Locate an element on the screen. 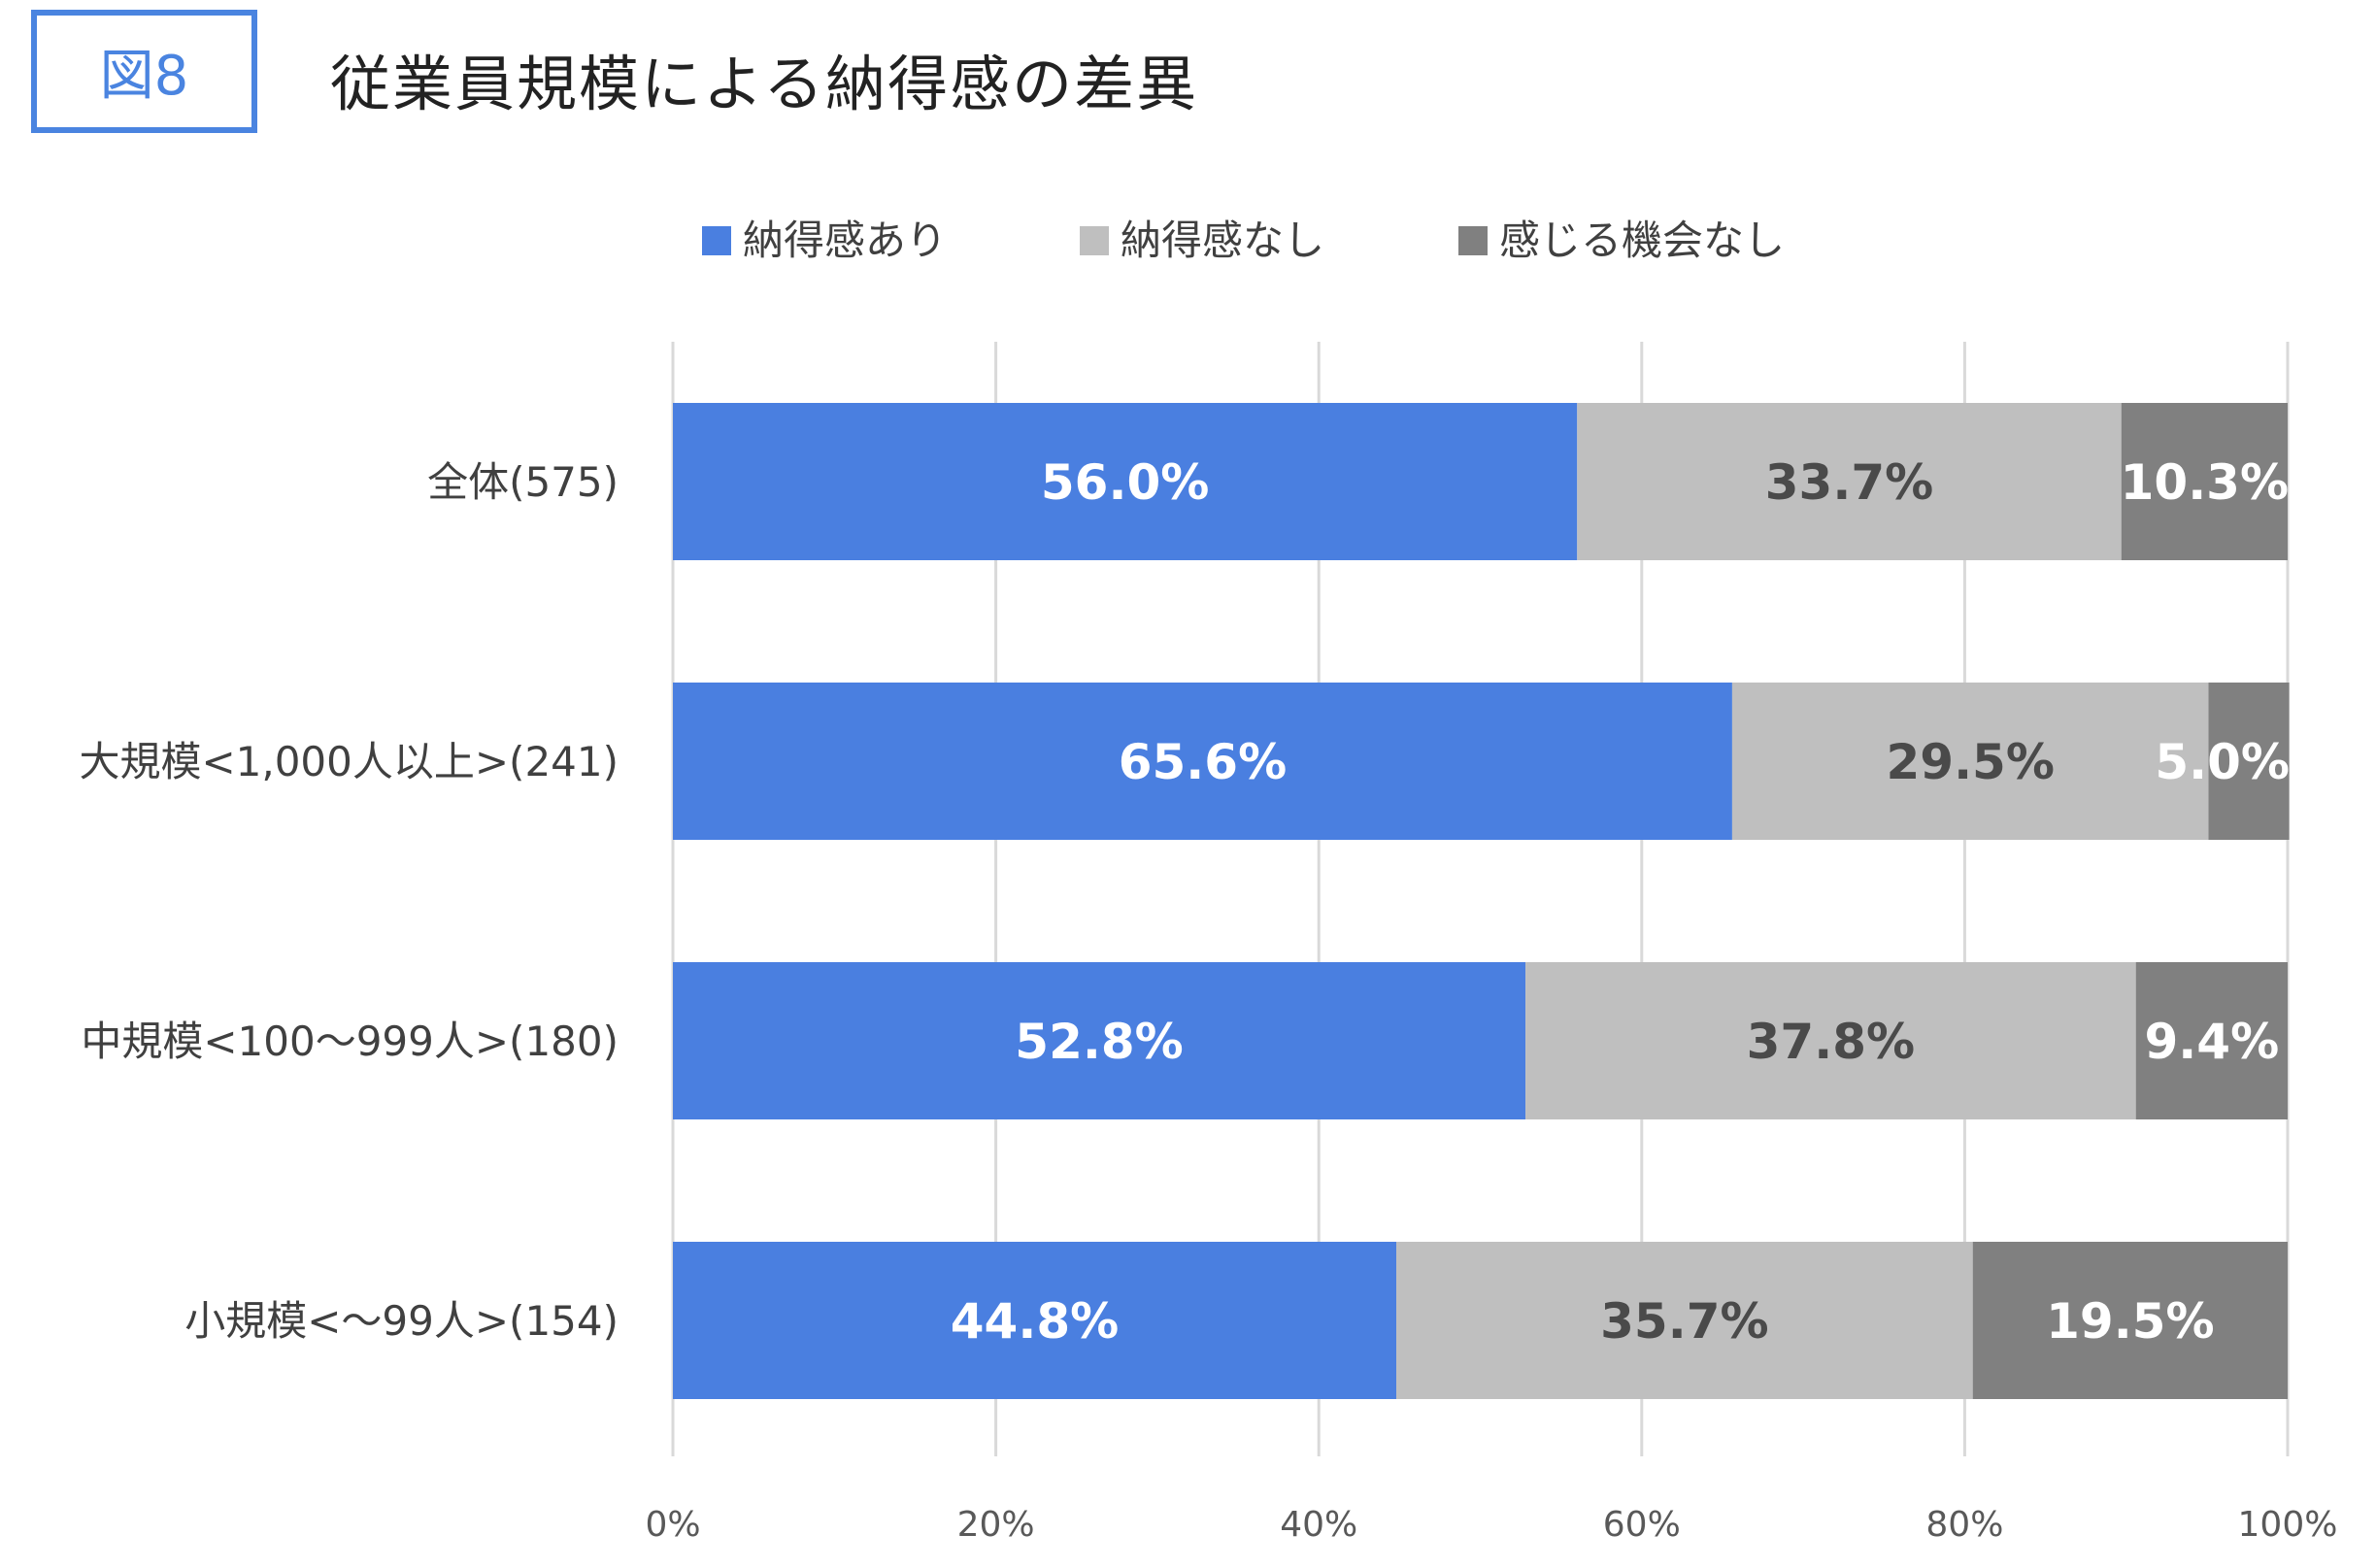 The image size is (2376, 1568). data-label: 56.0% is located at coordinates (1125, 483).